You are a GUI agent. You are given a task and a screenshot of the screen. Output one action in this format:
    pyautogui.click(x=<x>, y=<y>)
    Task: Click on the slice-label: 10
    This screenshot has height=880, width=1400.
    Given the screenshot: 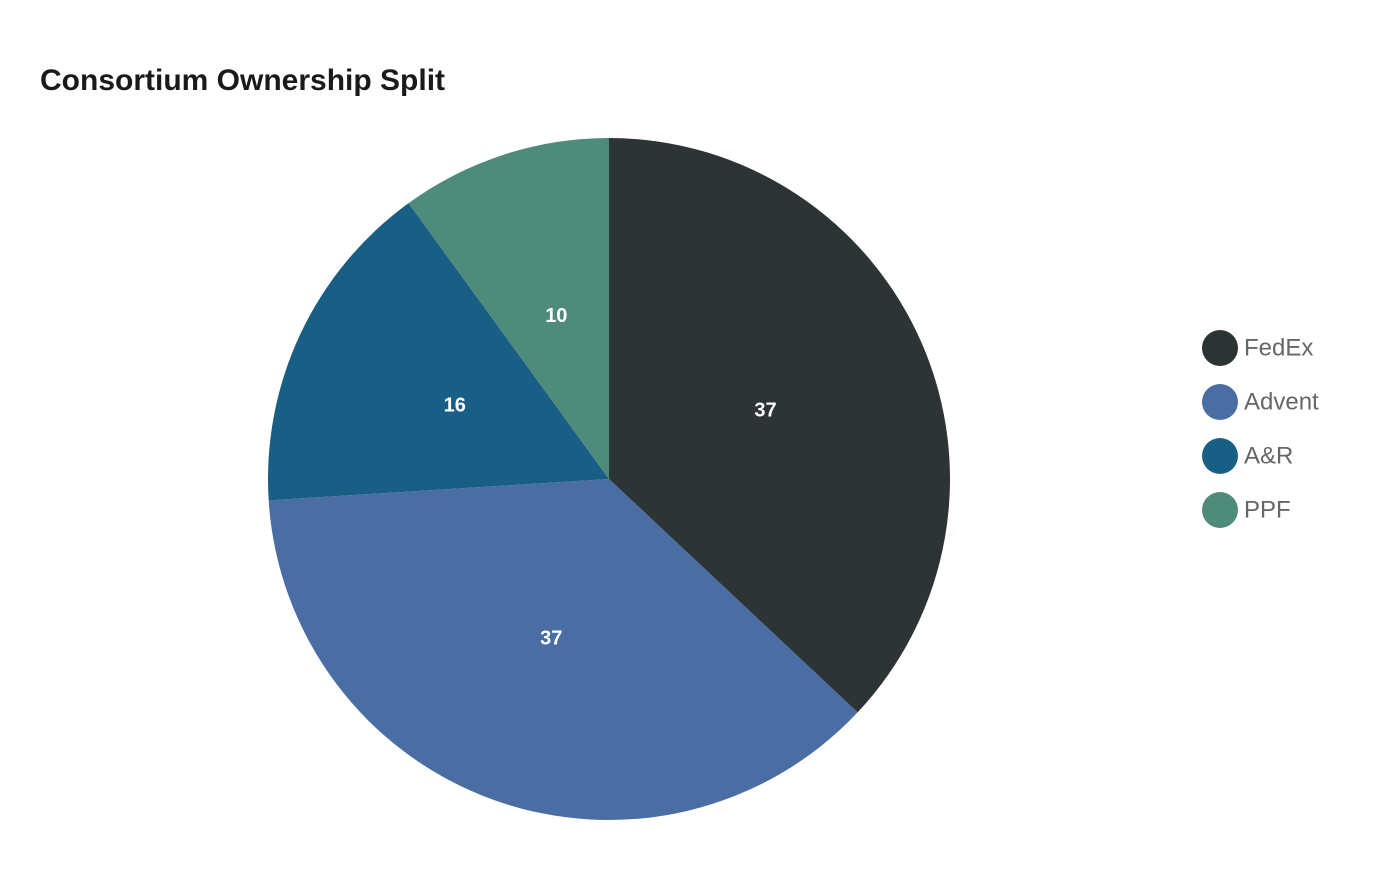 What is the action you would take?
    pyautogui.click(x=556, y=316)
    